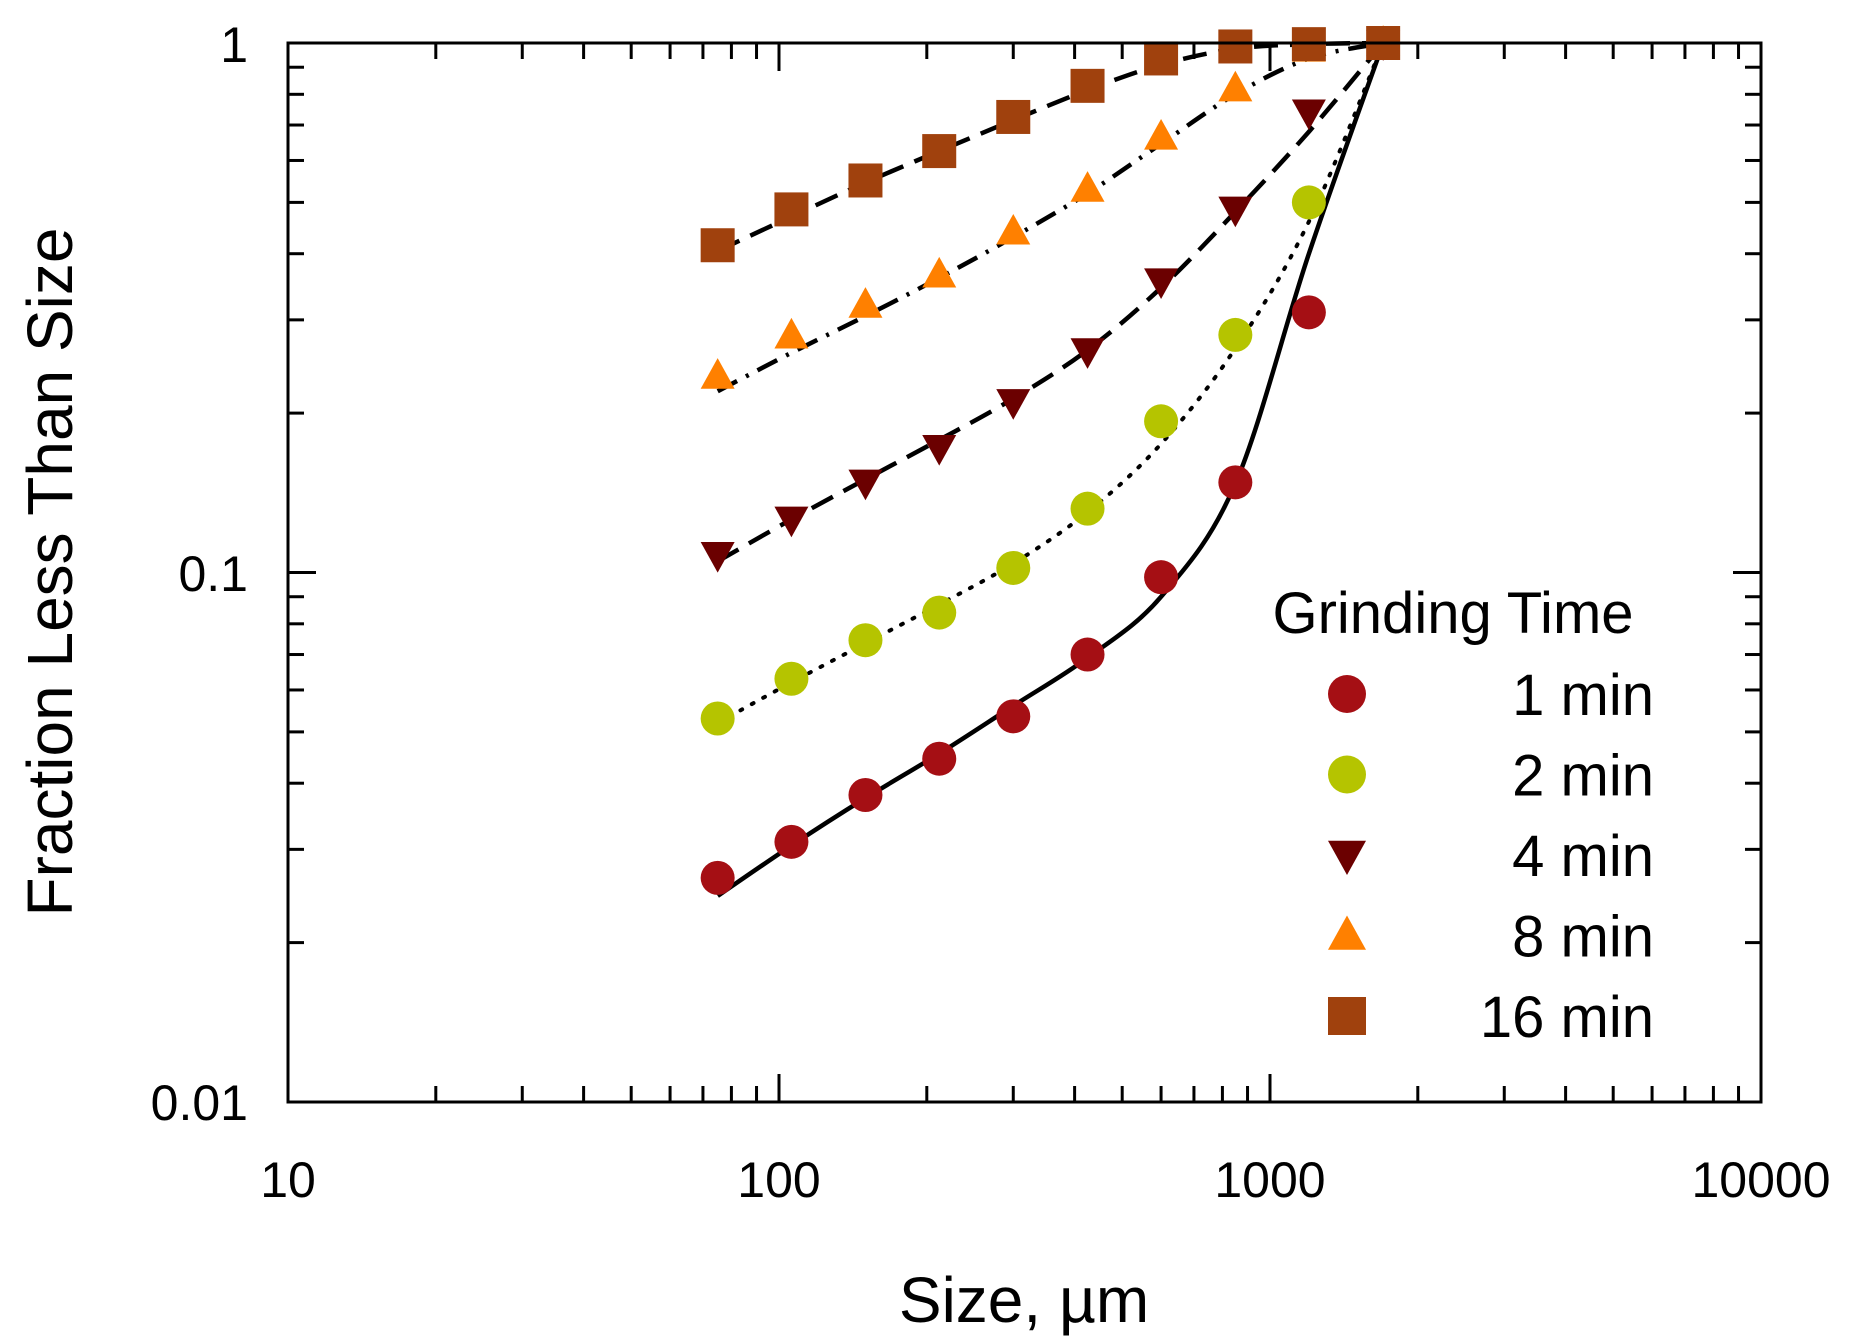 The width and height of the screenshot is (1858, 1342). I want to click on x-tick-label: 10000, so click(1760, 1180).